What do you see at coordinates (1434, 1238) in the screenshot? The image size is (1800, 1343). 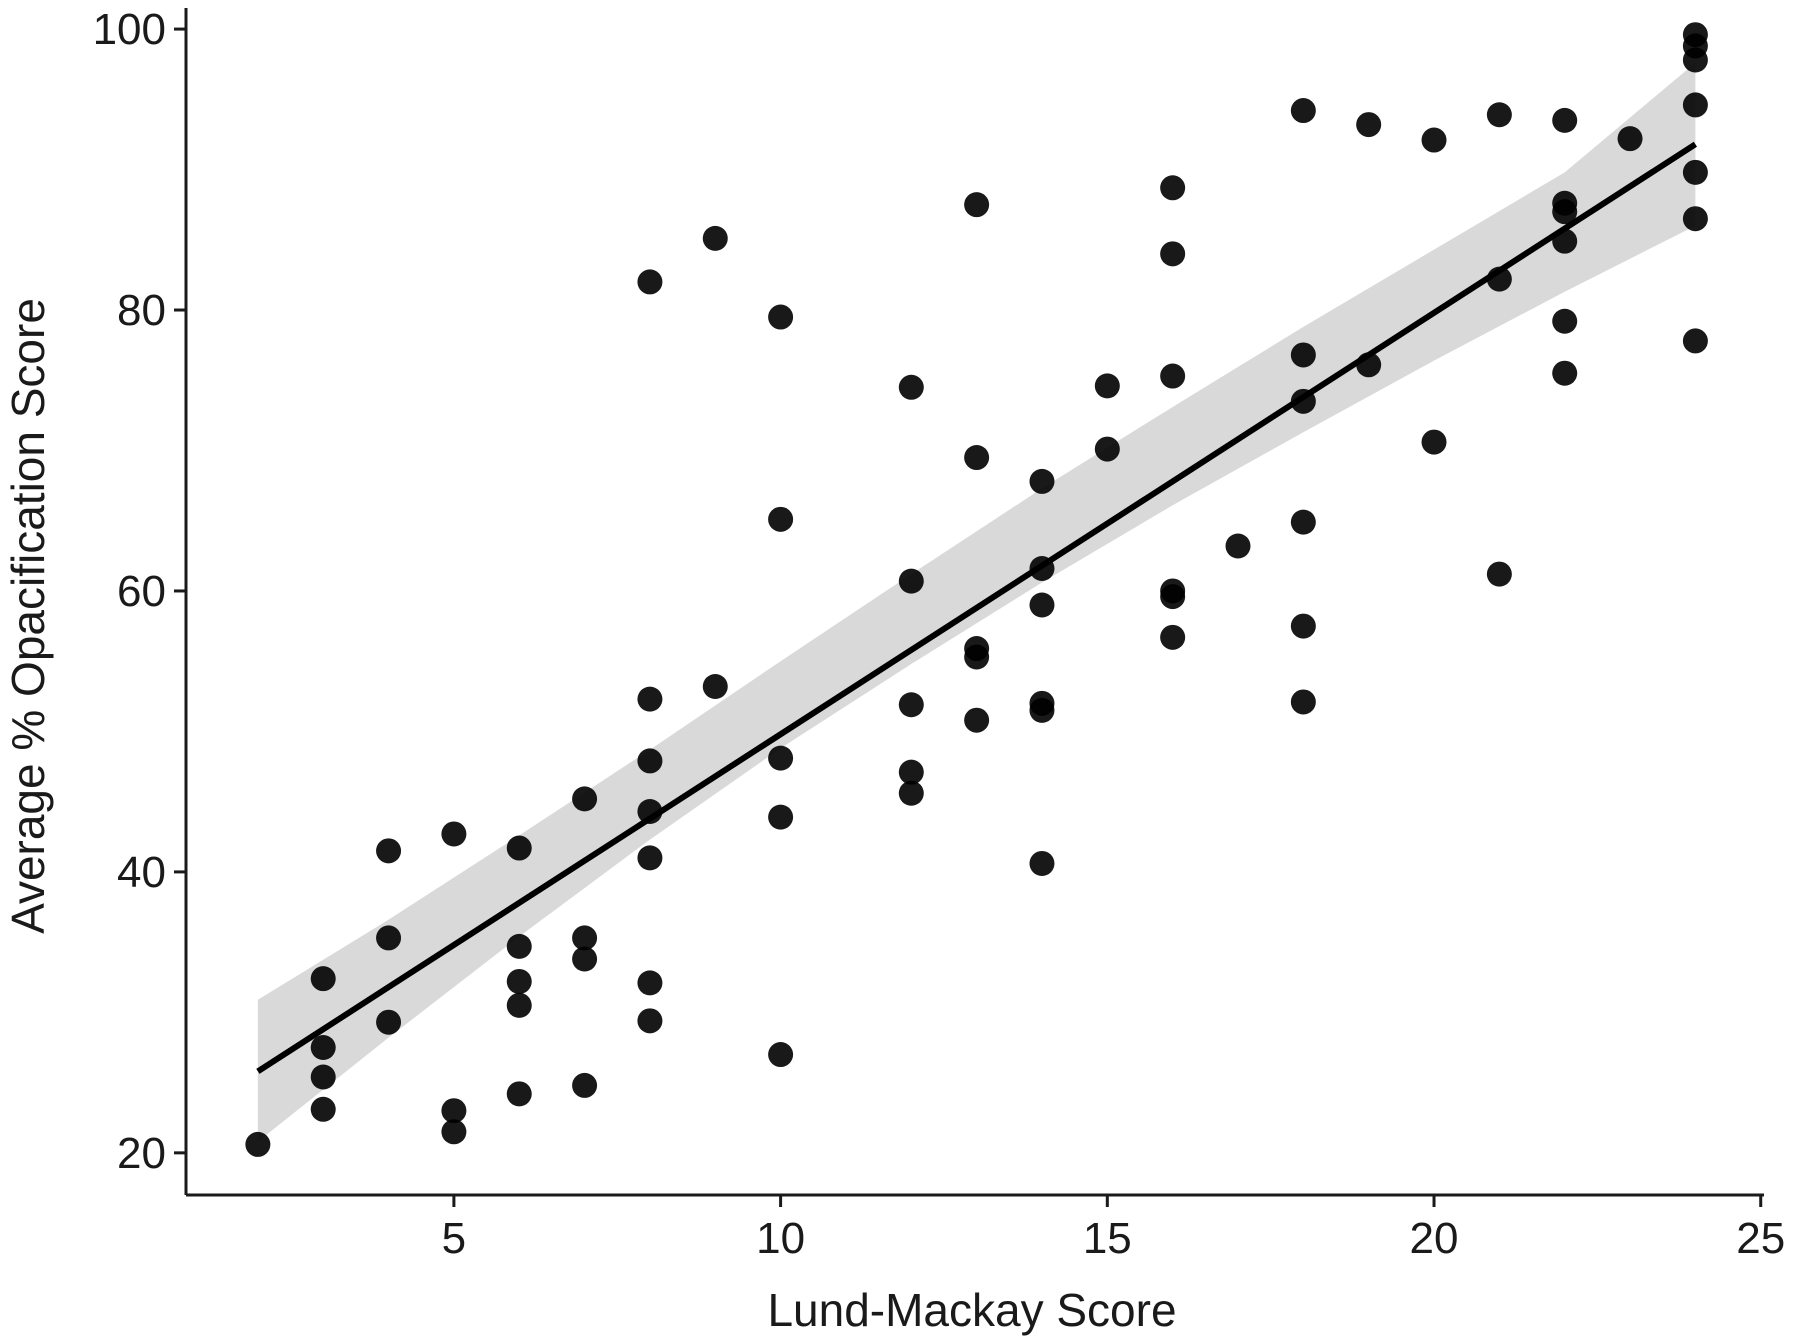 I see `x-tick-label: 20` at bounding box center [1434, 1238].